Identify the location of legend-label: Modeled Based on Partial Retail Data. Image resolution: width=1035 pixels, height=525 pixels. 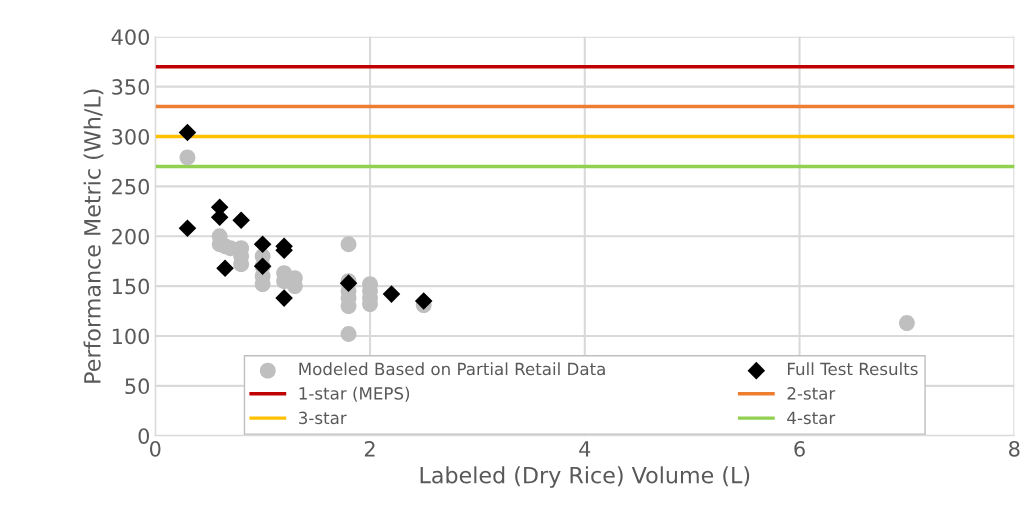
(452, 369).